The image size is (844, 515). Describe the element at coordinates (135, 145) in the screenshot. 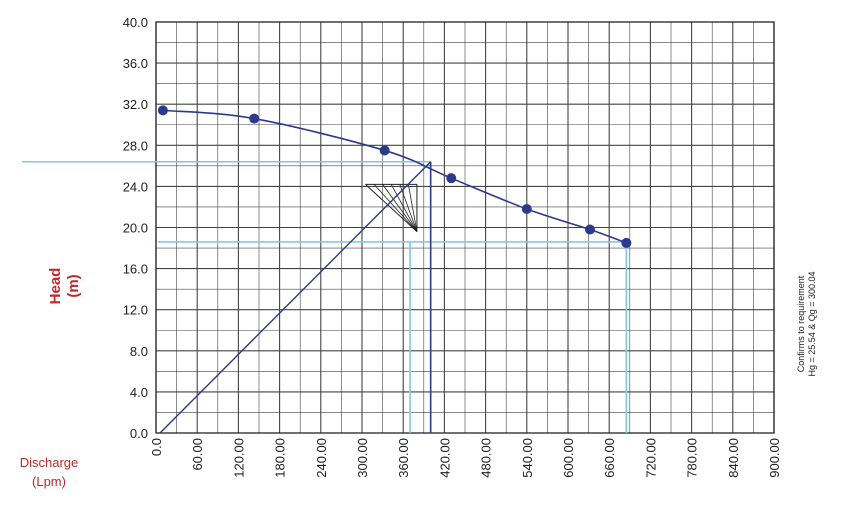

I see `y-tick-label: 28.0` at that location.